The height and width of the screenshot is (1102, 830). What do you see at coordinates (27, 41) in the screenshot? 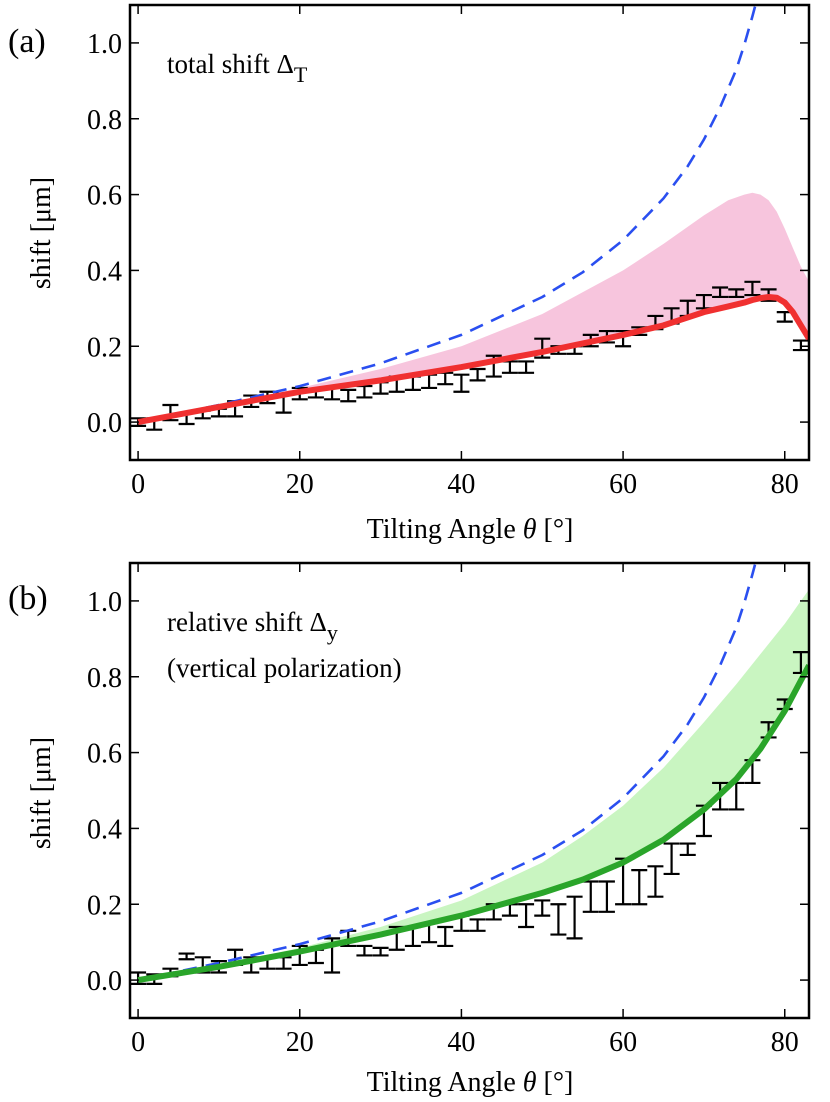
I see `panel-a-label: (a)` at bounding box center [27, 41].